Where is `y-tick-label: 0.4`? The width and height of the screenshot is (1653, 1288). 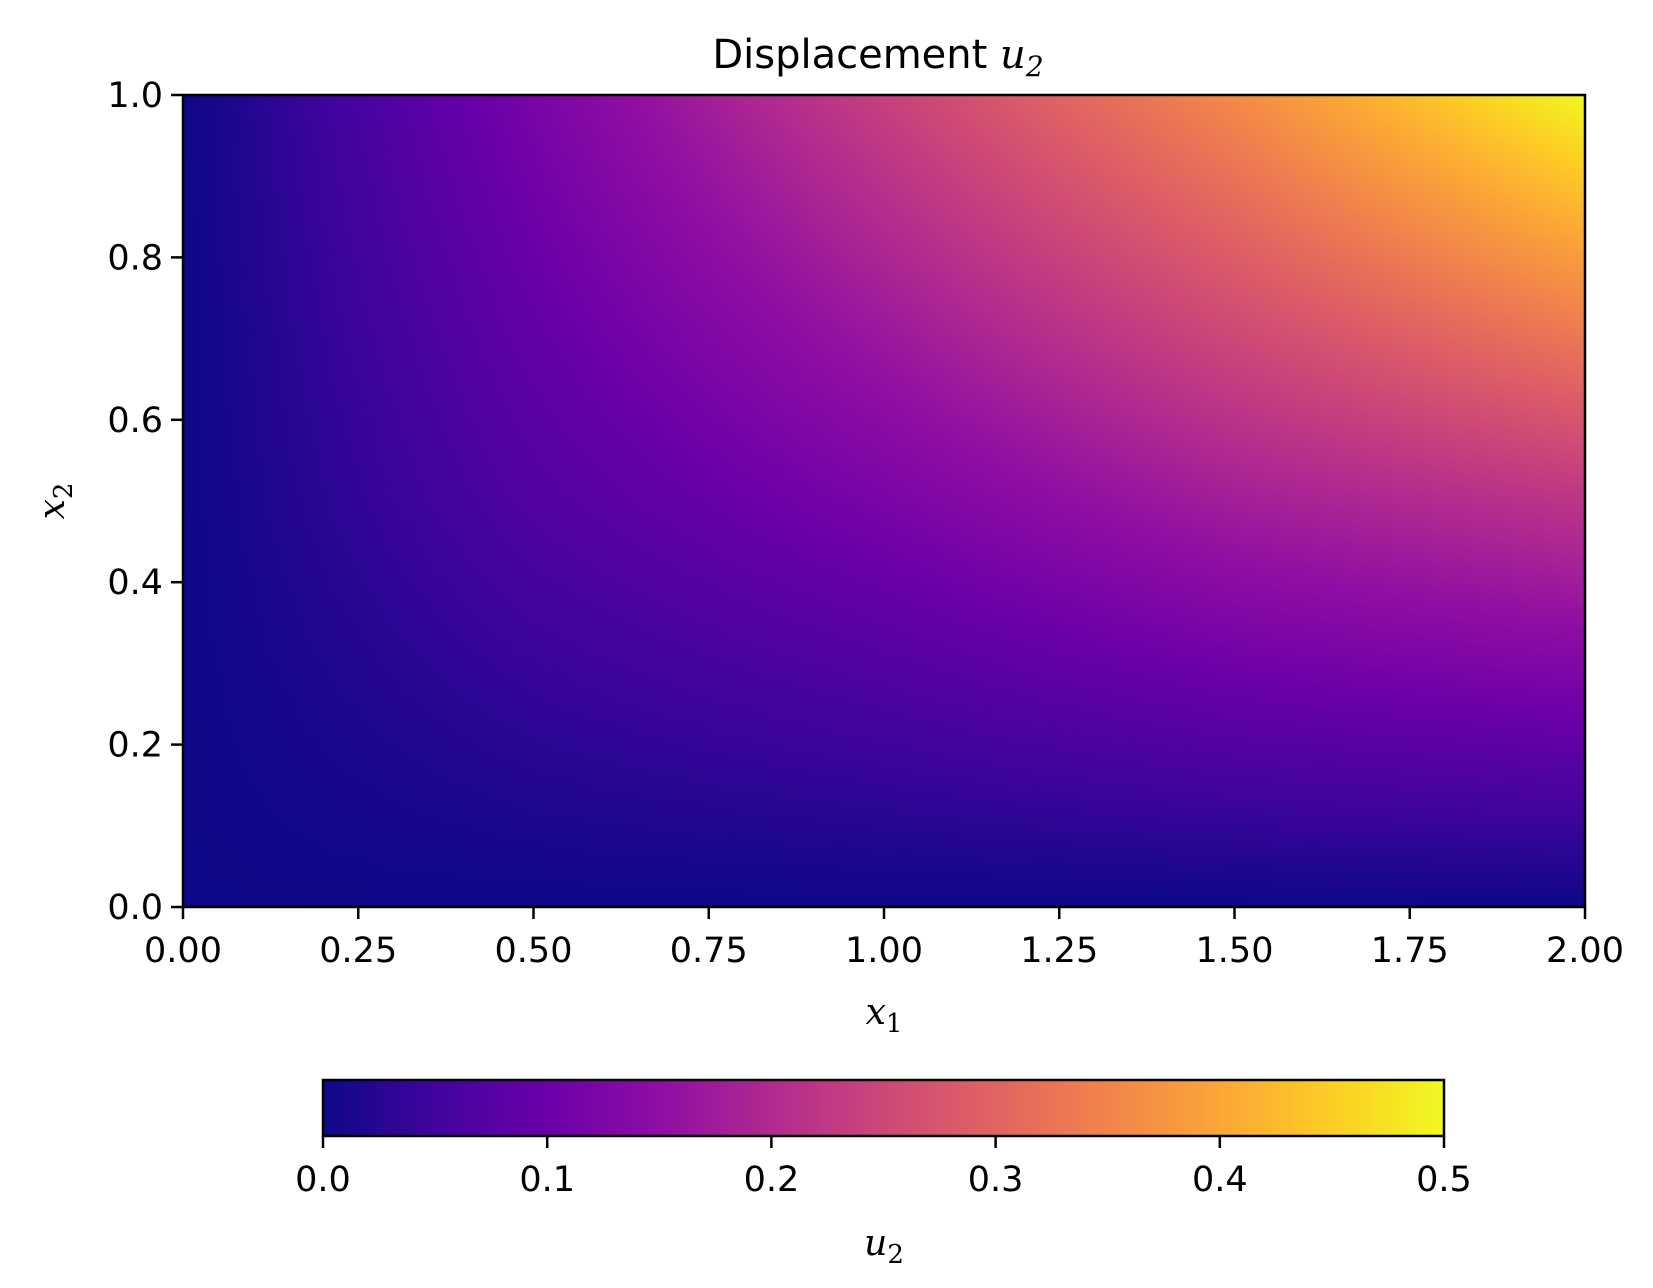
y-tick-label: 0.4 is located at coordinates (135, 583).